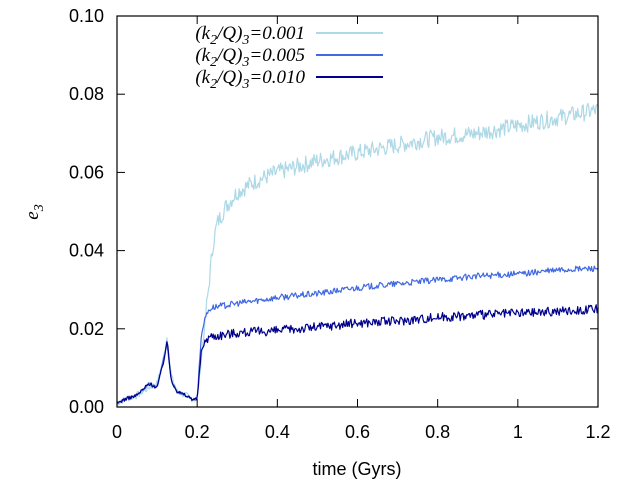  Describe the element at coordinates (86, 407) in the screenshot. I see `y-tick-label: 0.00` at that location.